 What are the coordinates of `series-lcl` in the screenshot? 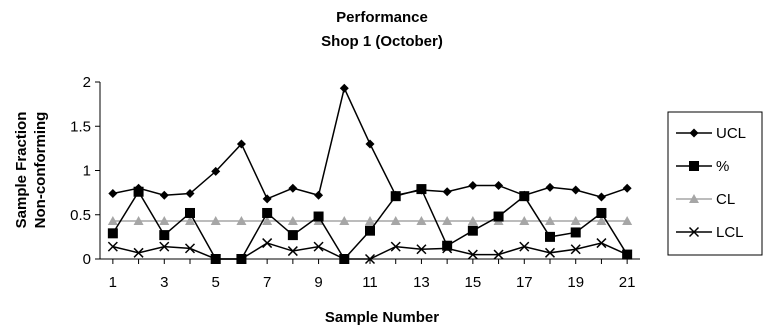 It's located at (370, 251).